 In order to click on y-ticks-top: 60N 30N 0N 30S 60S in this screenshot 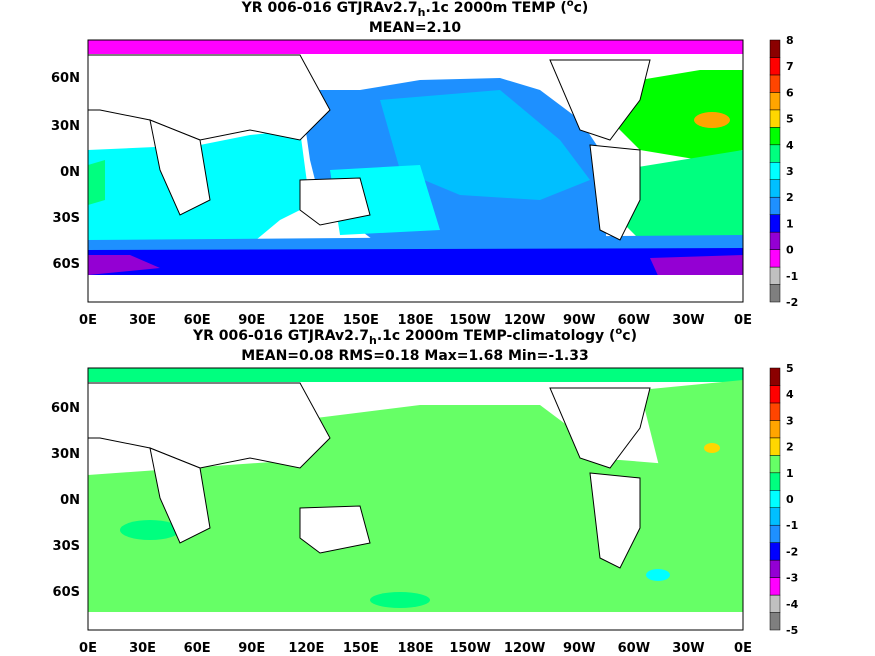, I will do `click(65, 171)`.